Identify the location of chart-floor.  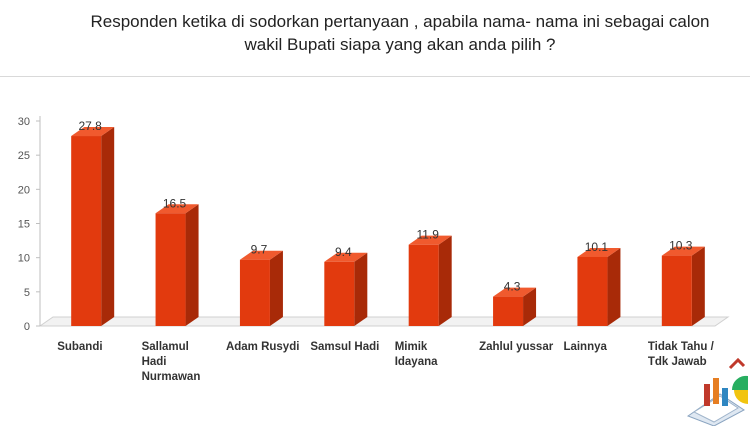
(384, 321).